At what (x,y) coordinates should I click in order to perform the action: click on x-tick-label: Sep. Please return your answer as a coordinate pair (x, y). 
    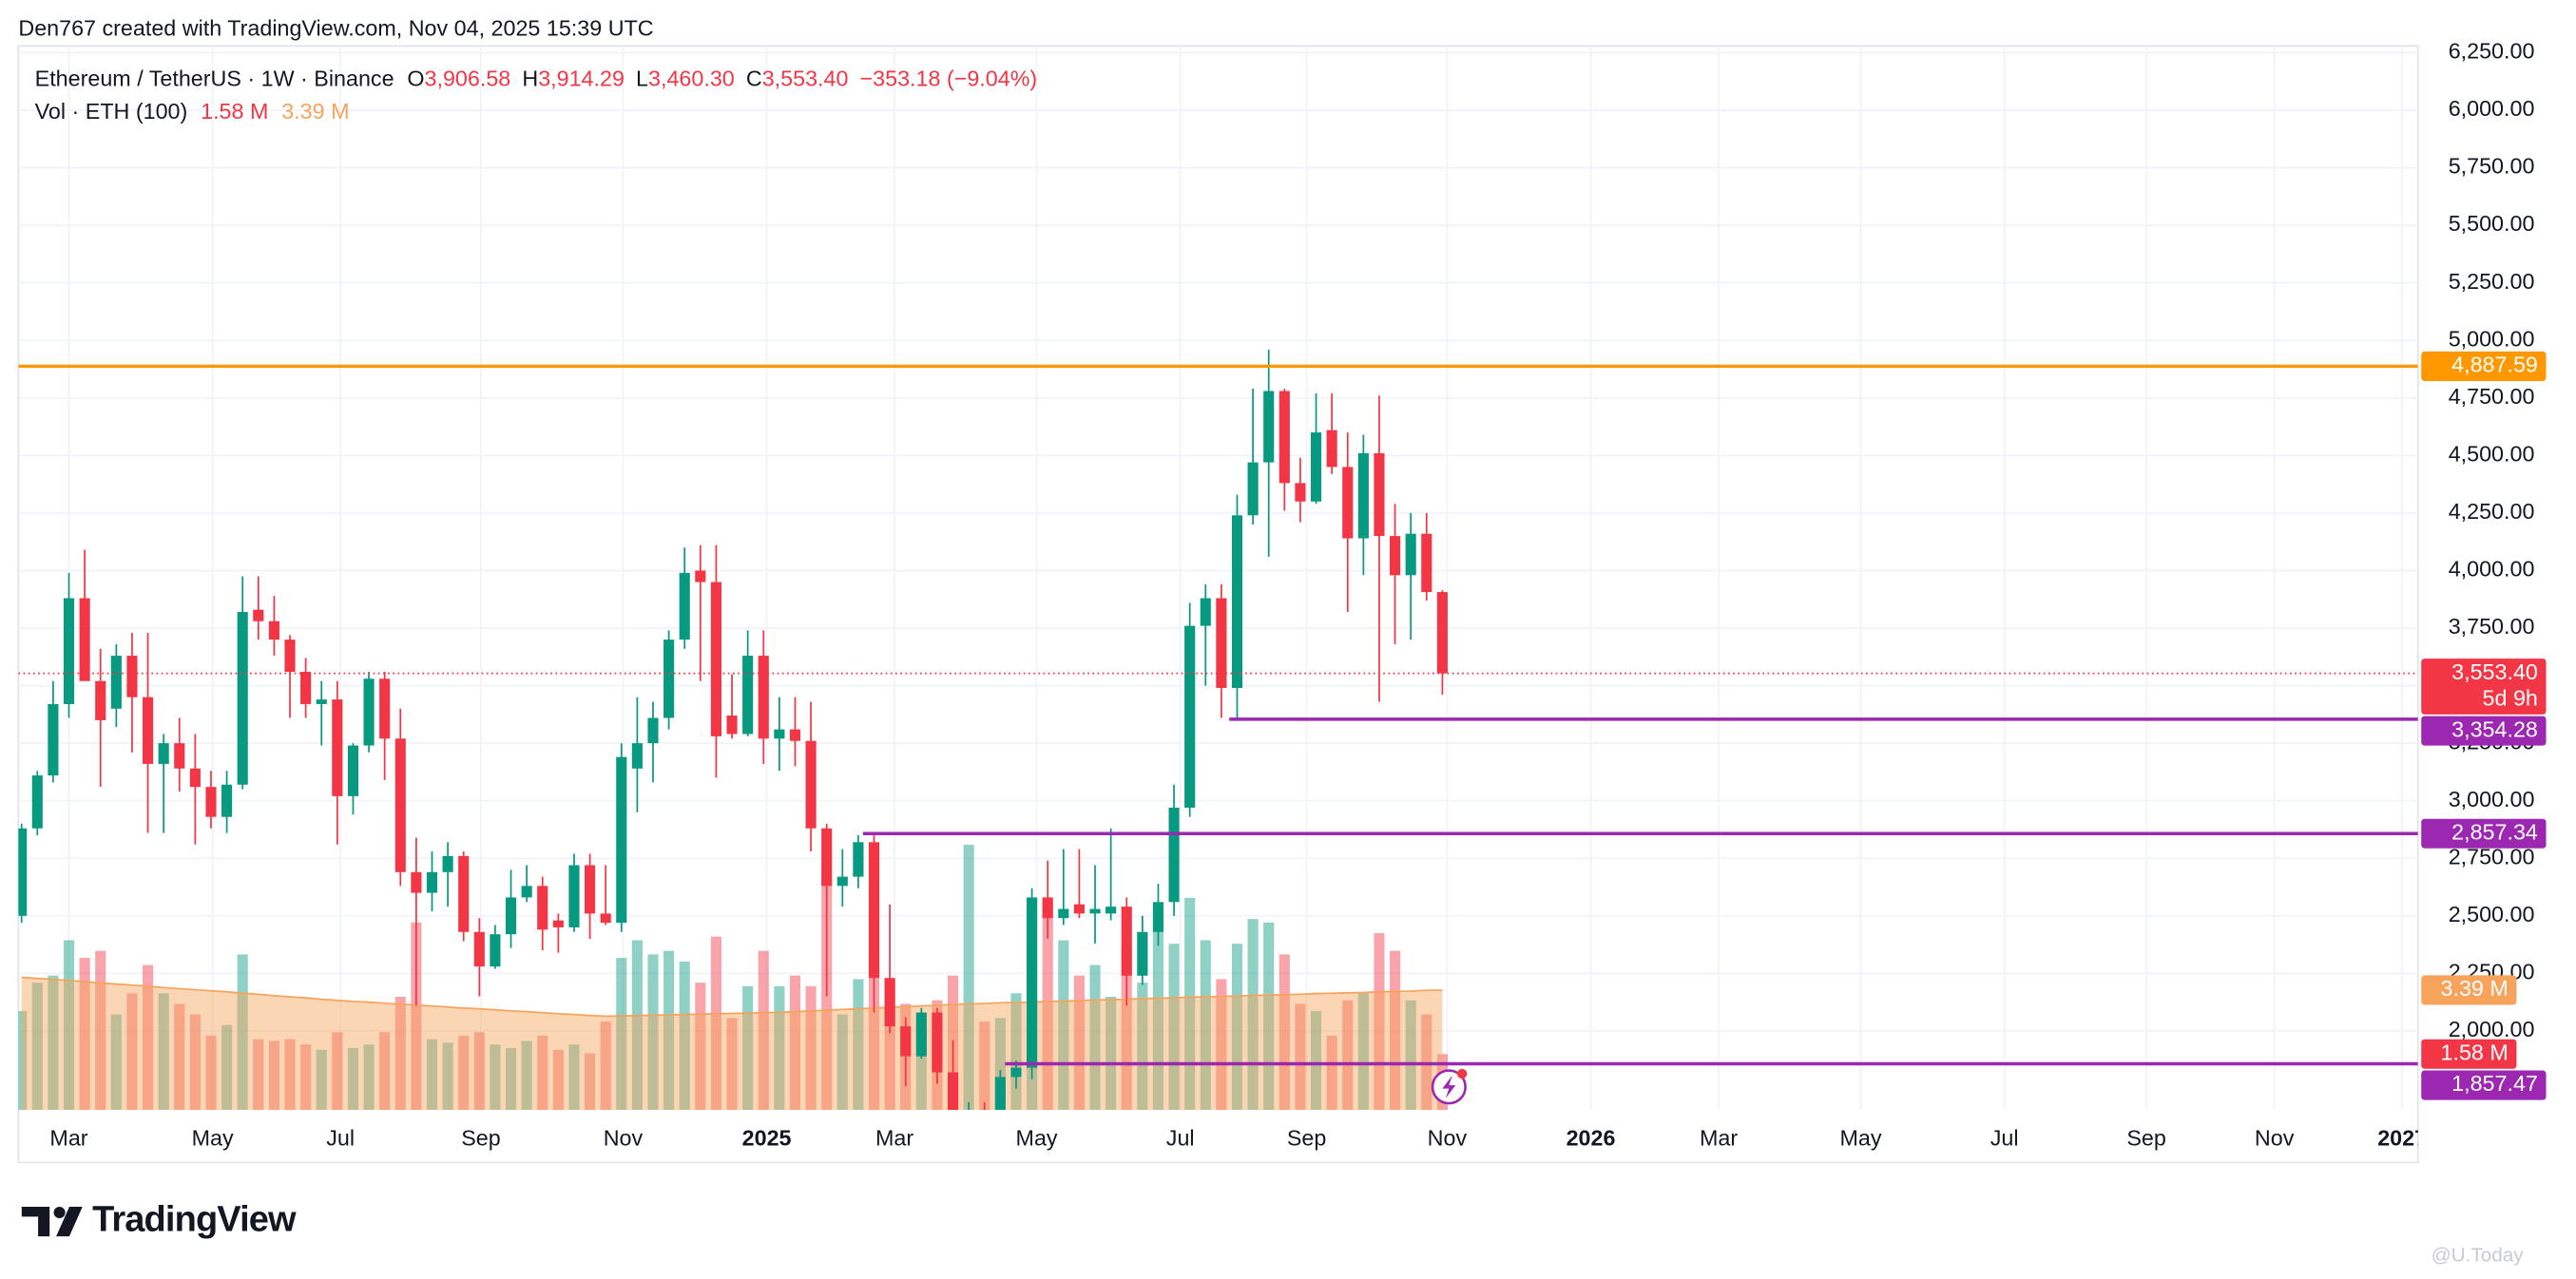
    Looking at the image, I should click on (480, 1138).